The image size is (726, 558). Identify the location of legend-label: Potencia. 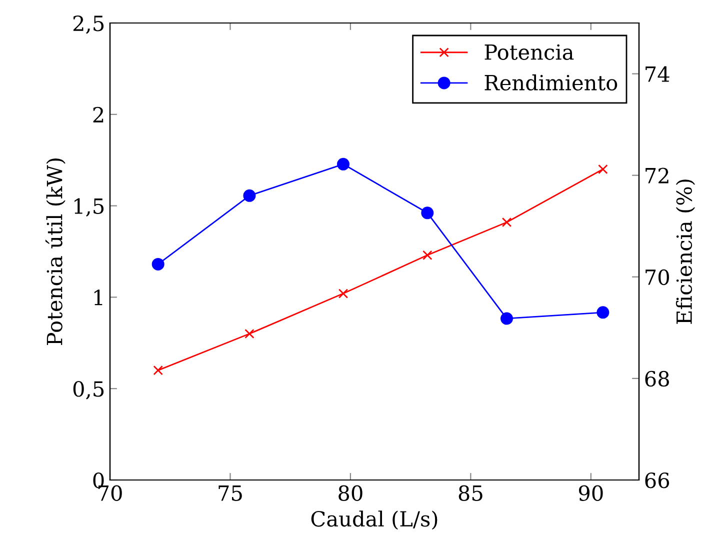
(529, 52).